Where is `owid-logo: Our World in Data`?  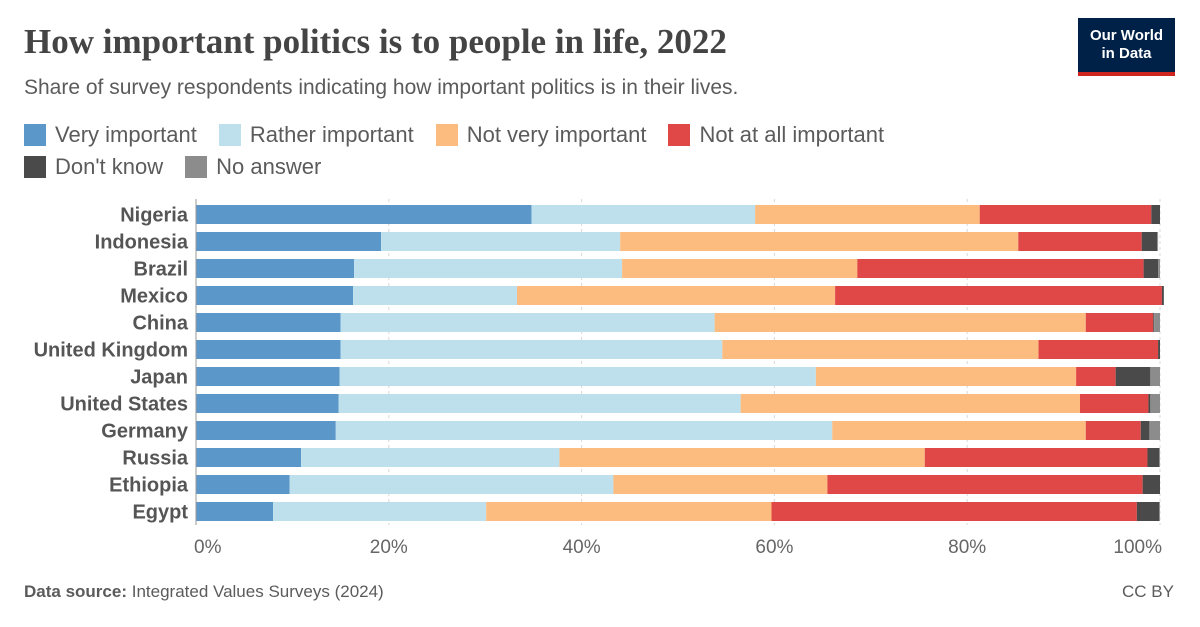
owid-logo: Our World in Data is located at coordinates (1126, 47).